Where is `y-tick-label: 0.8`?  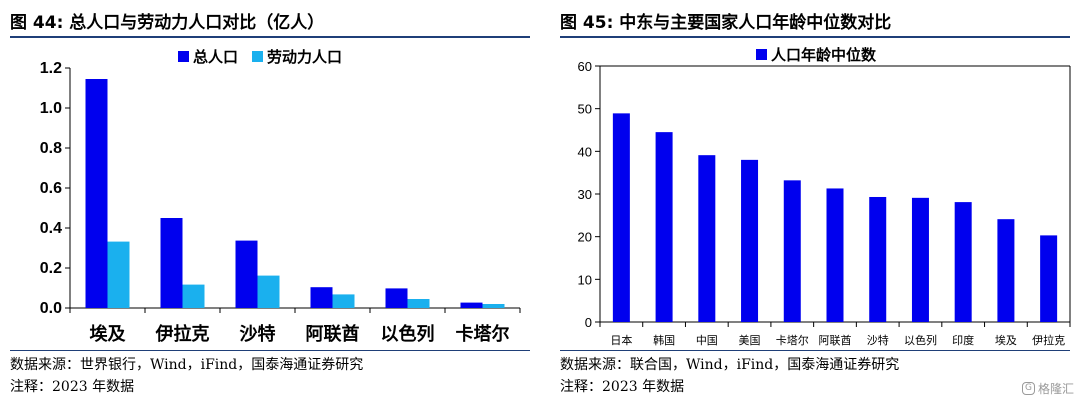
y-tick-label: 0.8 is located at coordinates (51, 148).